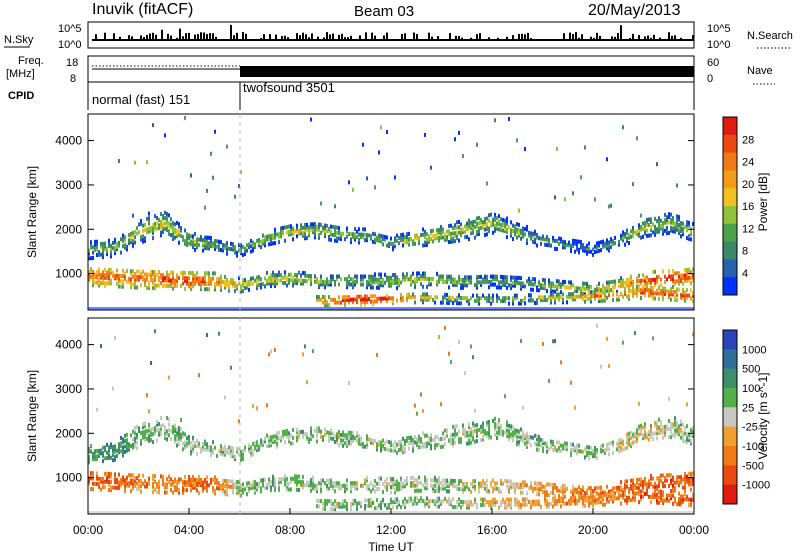  Describe the element at coordinates (189, 530) in the screenshot. I see `x-tick-label: 04:00` at that location.